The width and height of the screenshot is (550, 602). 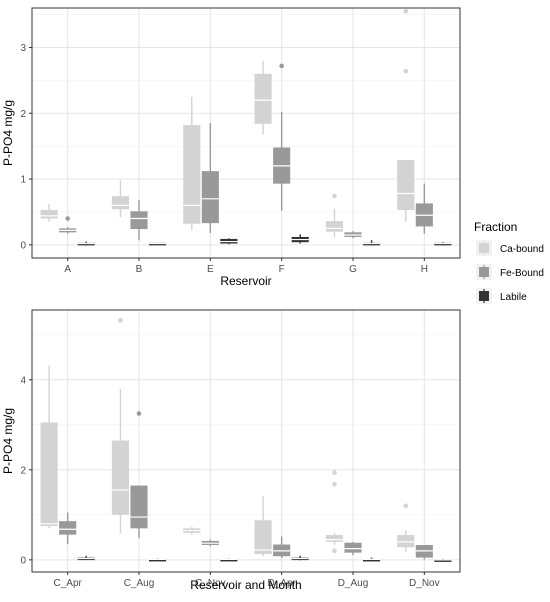 I want to click on x-tick-label: D_Apr, so click(x=281, y=583).